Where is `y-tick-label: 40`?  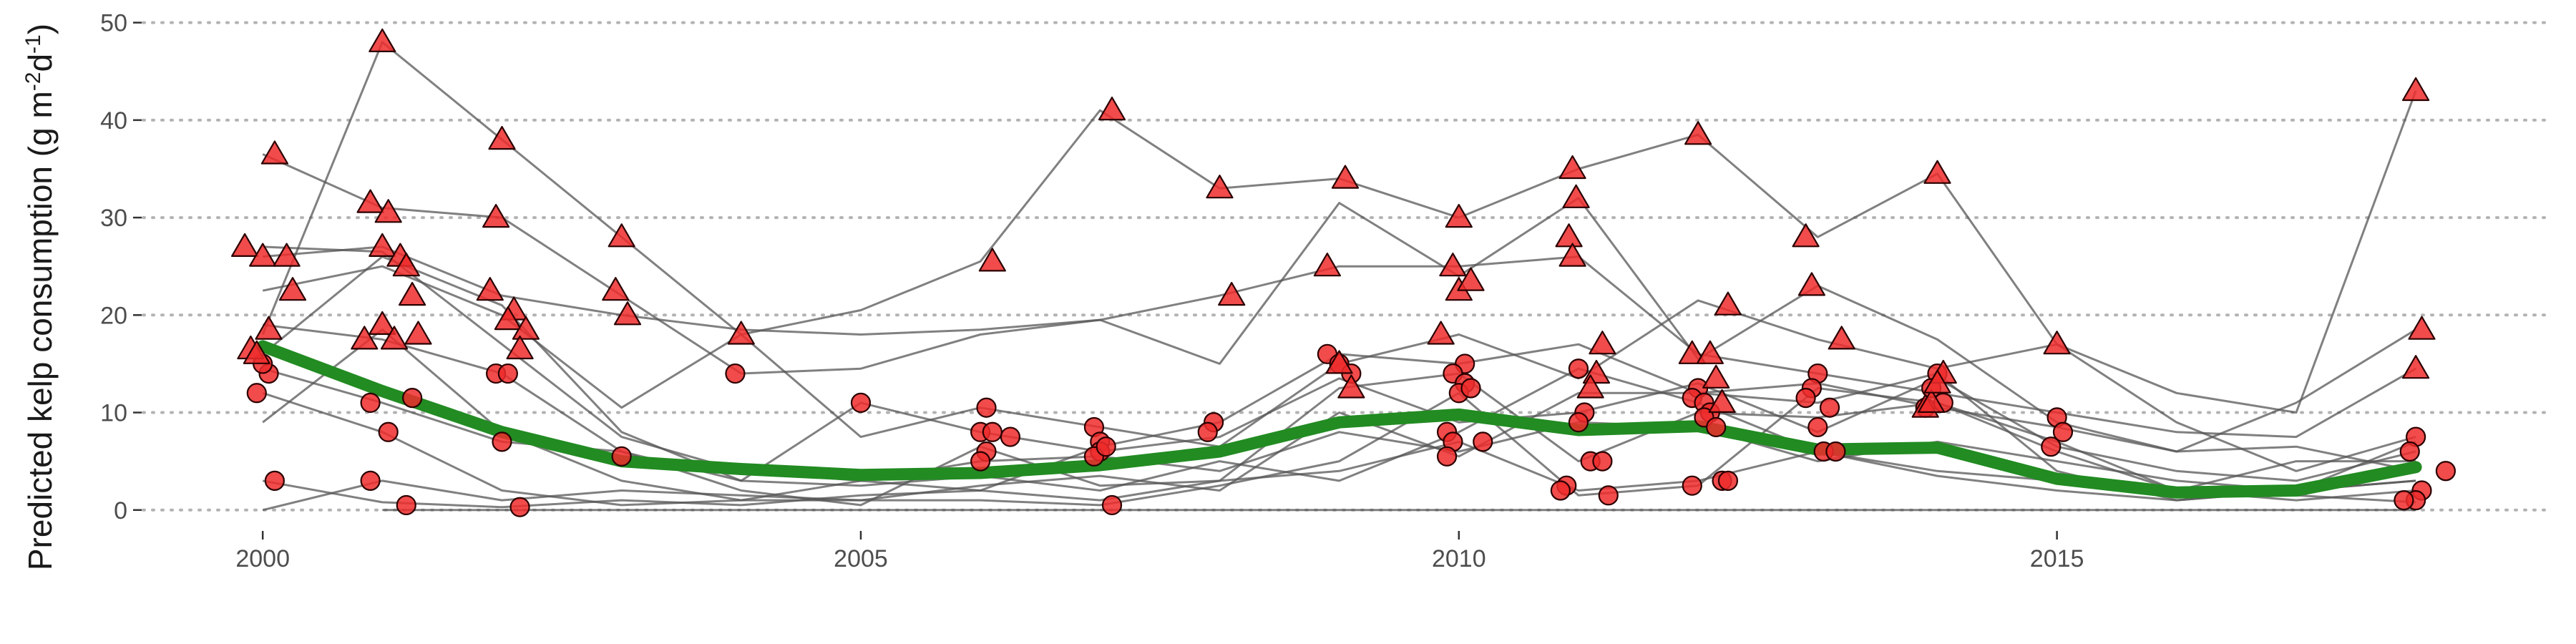
y-tick-label: 40 is located at coordinates (113, 121).